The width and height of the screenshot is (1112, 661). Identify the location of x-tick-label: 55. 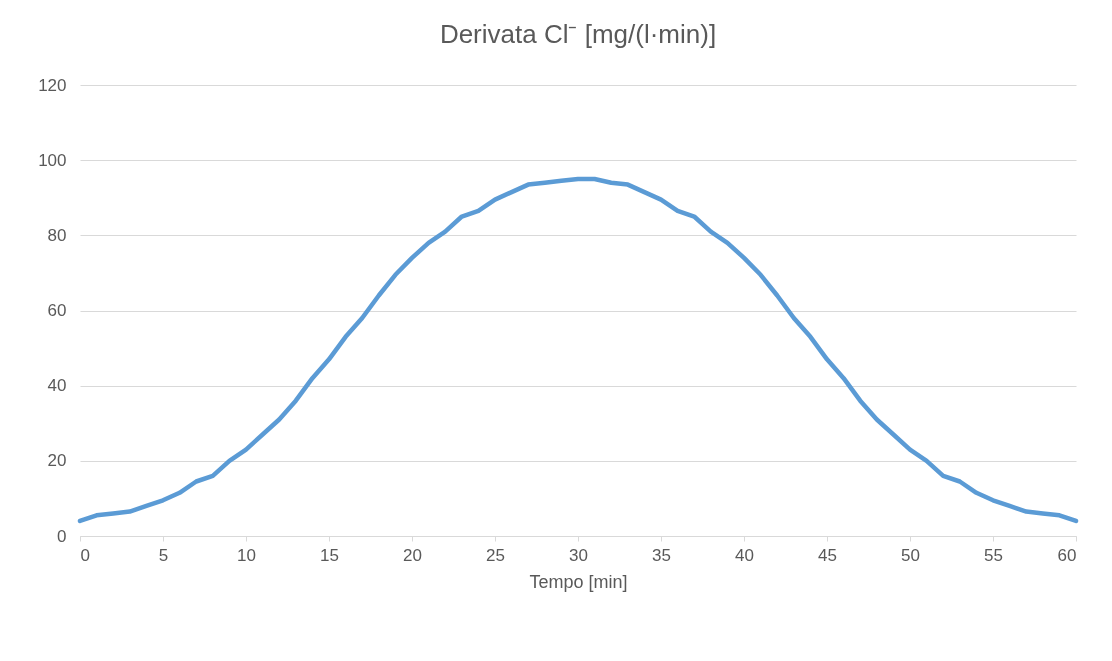
(993, 555).